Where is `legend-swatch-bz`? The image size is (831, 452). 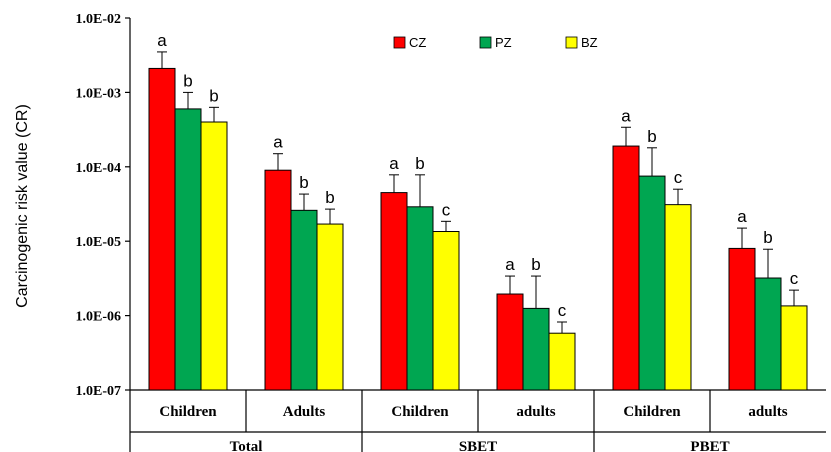
legend-swatch-bz is located at coordinates (571, 42).